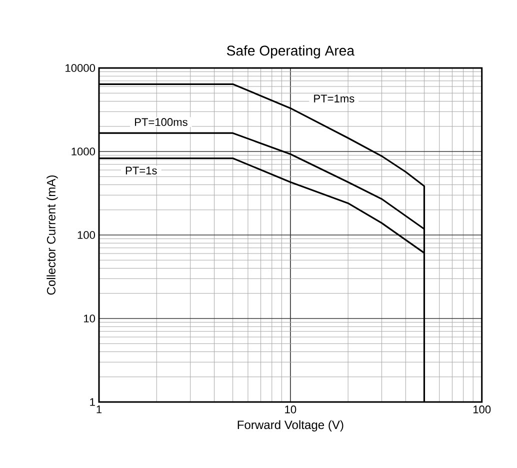 Image resolution: width=517 pixels, height=468 pixels. Describe the element at coordinates (52, 235) in the screenshot. I see `y-axis-title: Collector Current (mA)` at that location.